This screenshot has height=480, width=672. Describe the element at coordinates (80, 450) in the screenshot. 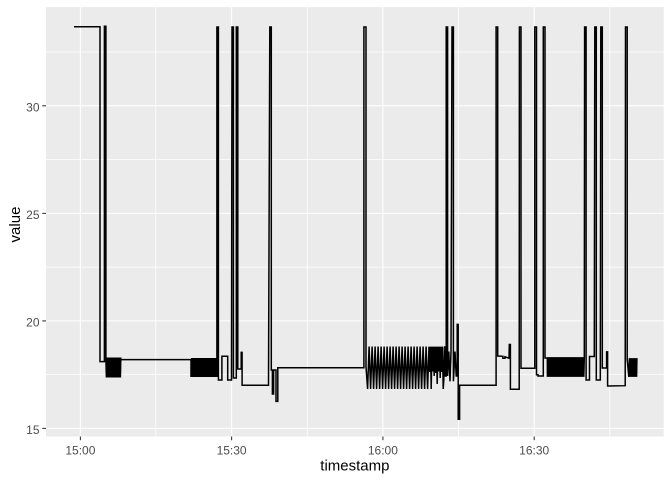

I see `svg-text: 15:00` at that location.